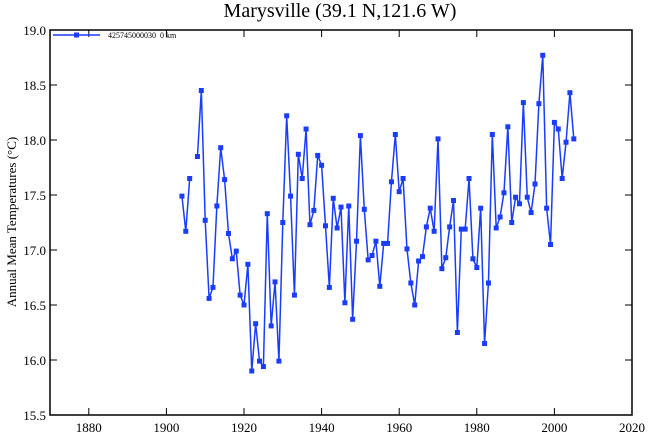 The height and width of the screenshot is (435, 650). What do you see at coordinates (34, 250) in the screenshot?
I see `y-tick-label: 17.0` at bounding box center [34, 250].